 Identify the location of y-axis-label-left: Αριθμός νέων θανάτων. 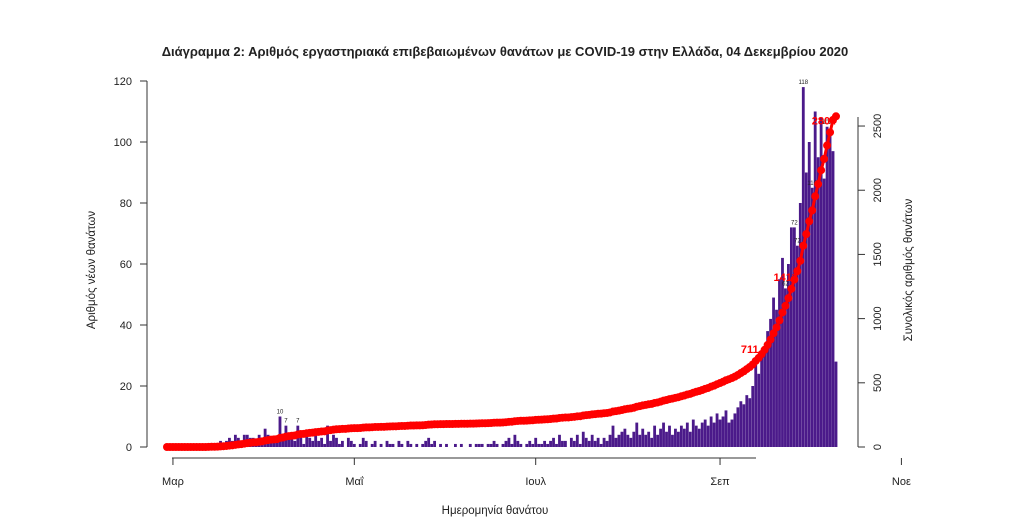
(92, 270).